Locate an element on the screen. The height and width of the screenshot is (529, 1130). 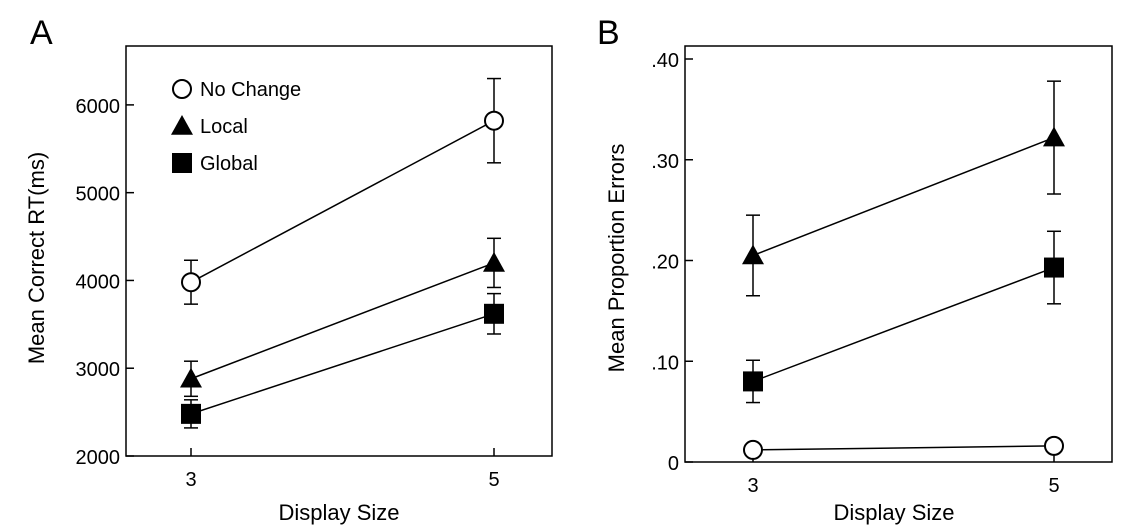
legend-label: No Change is located at coordinates (250, 90).